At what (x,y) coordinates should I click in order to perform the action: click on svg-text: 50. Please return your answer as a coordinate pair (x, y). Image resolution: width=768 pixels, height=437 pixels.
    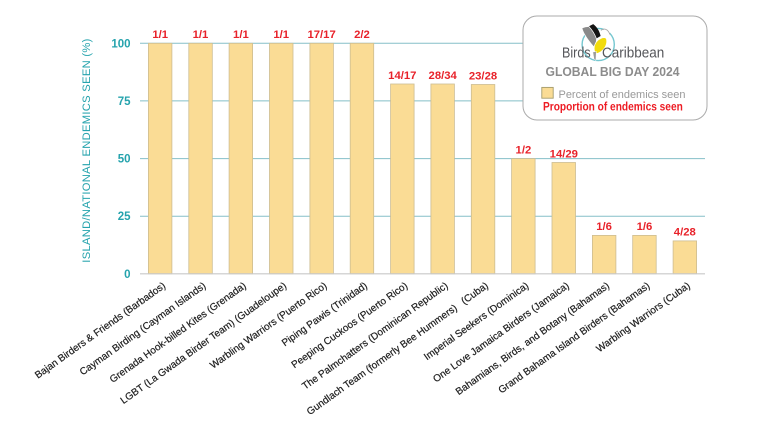
    Looking at the image, I should click on (124, 160).